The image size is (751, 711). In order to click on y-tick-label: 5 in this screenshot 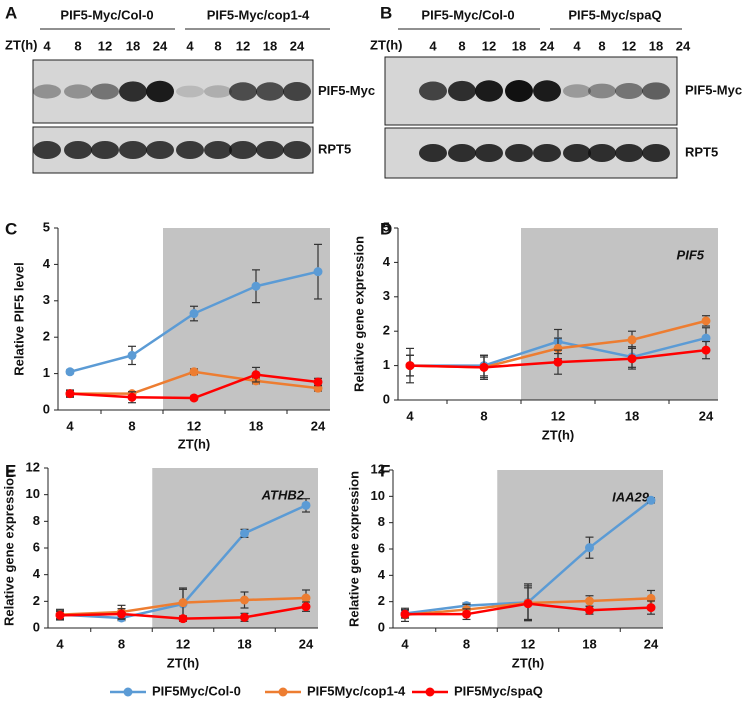, I will do `click(386, 226)`.